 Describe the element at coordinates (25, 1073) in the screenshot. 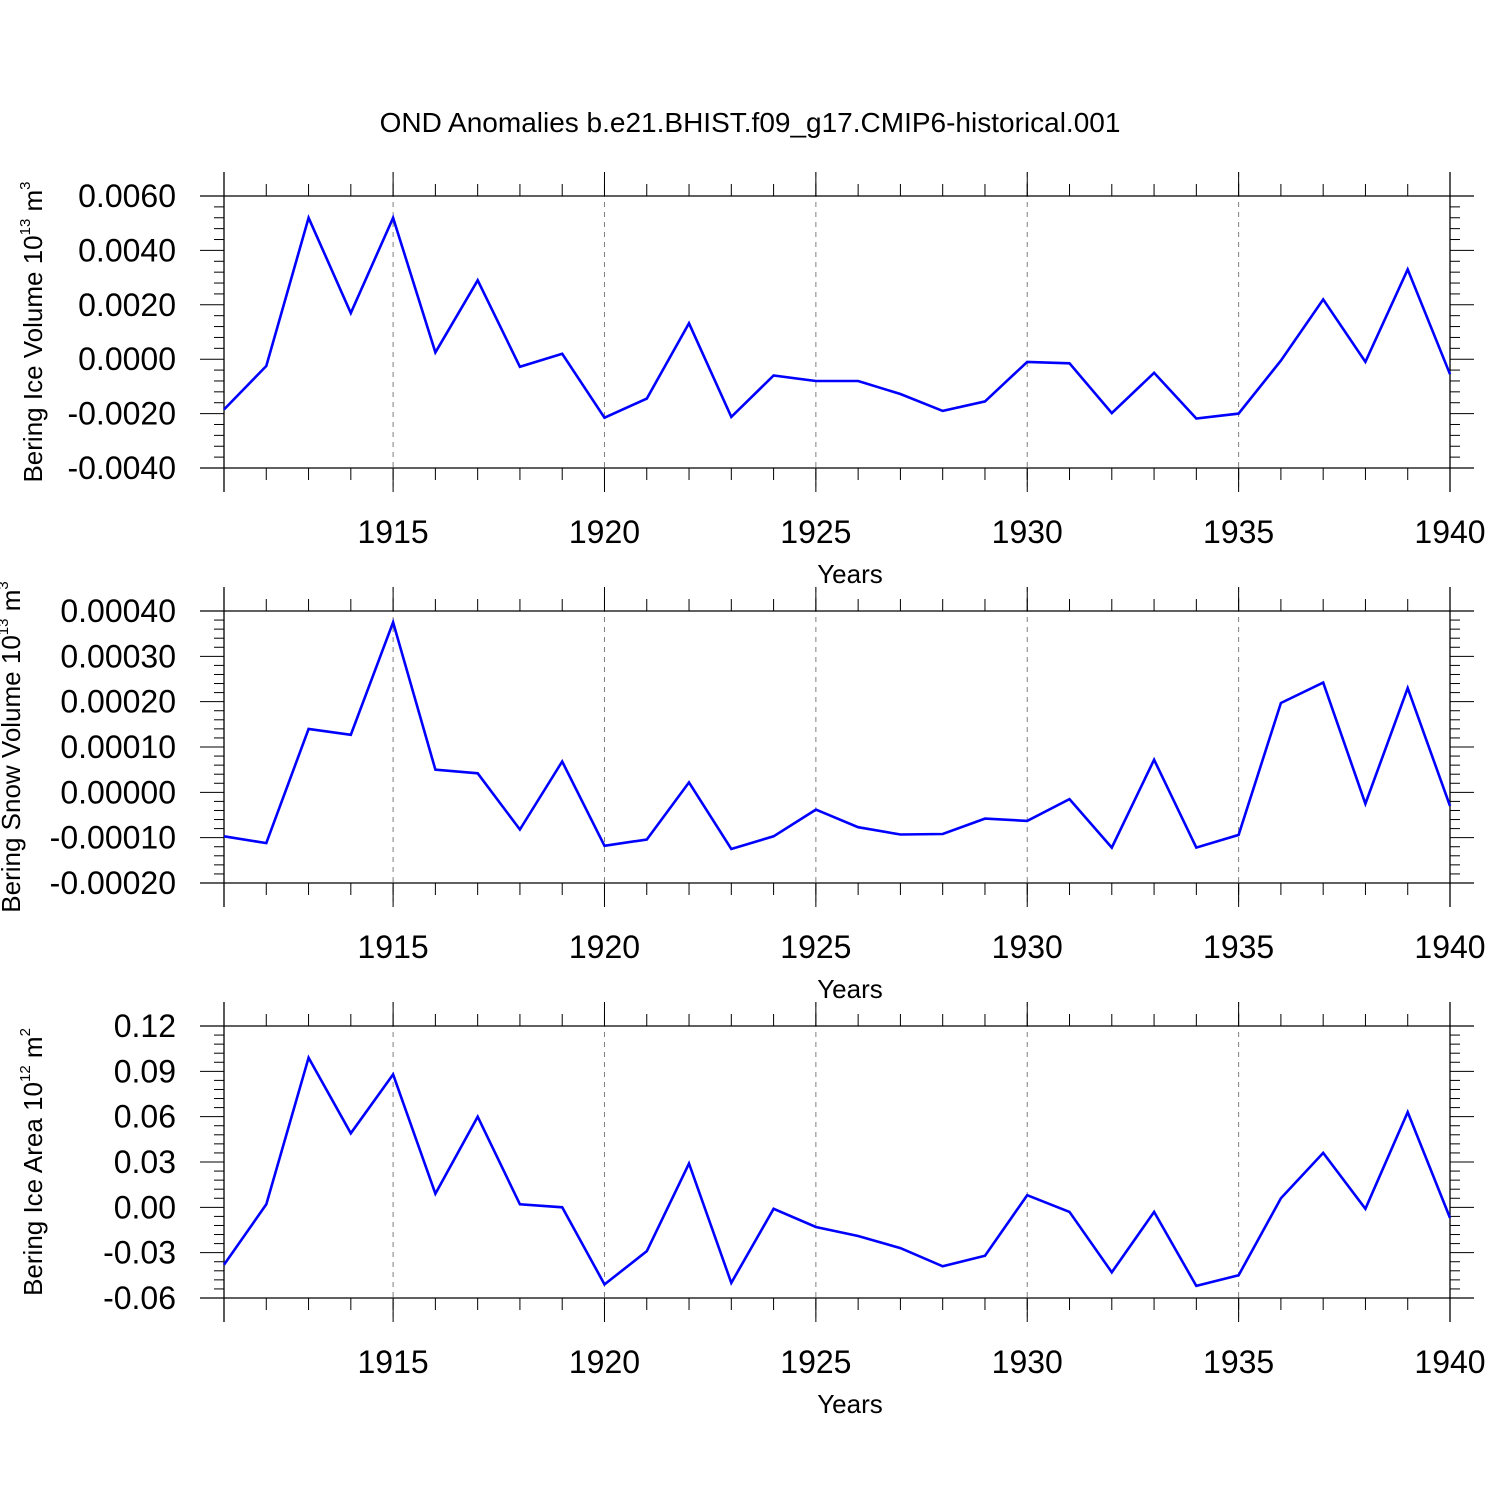

I see `y-axis-title-exponent: 12` at that location.